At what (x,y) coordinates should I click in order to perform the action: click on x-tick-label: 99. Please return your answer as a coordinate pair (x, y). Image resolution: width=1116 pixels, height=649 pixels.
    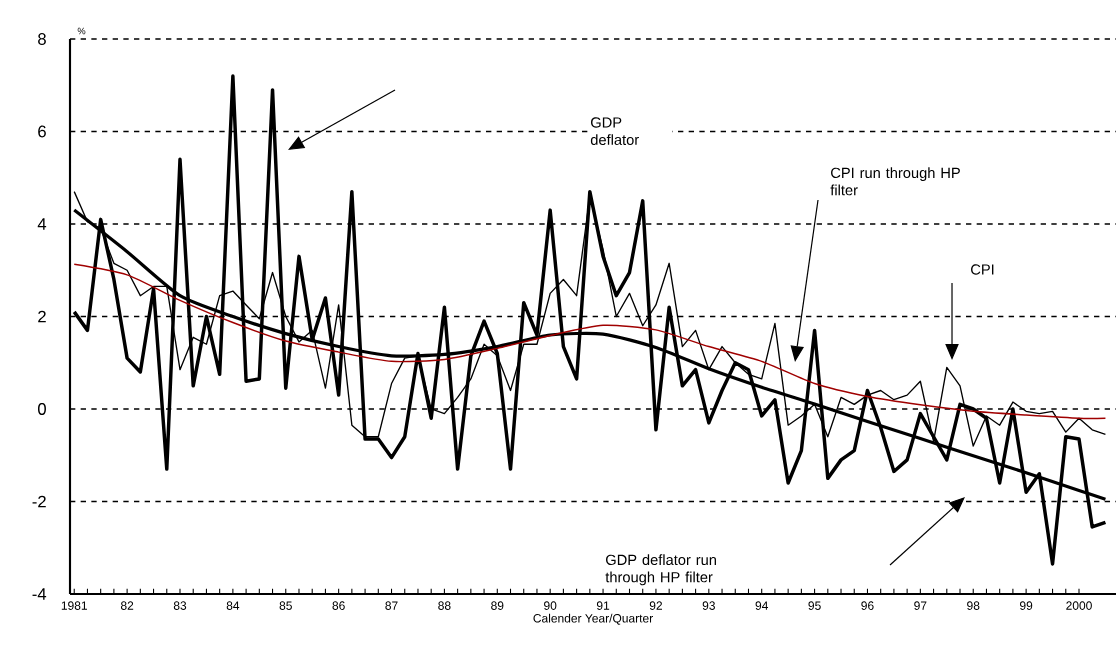
    Looking at the image, I should click on (1026, 605).